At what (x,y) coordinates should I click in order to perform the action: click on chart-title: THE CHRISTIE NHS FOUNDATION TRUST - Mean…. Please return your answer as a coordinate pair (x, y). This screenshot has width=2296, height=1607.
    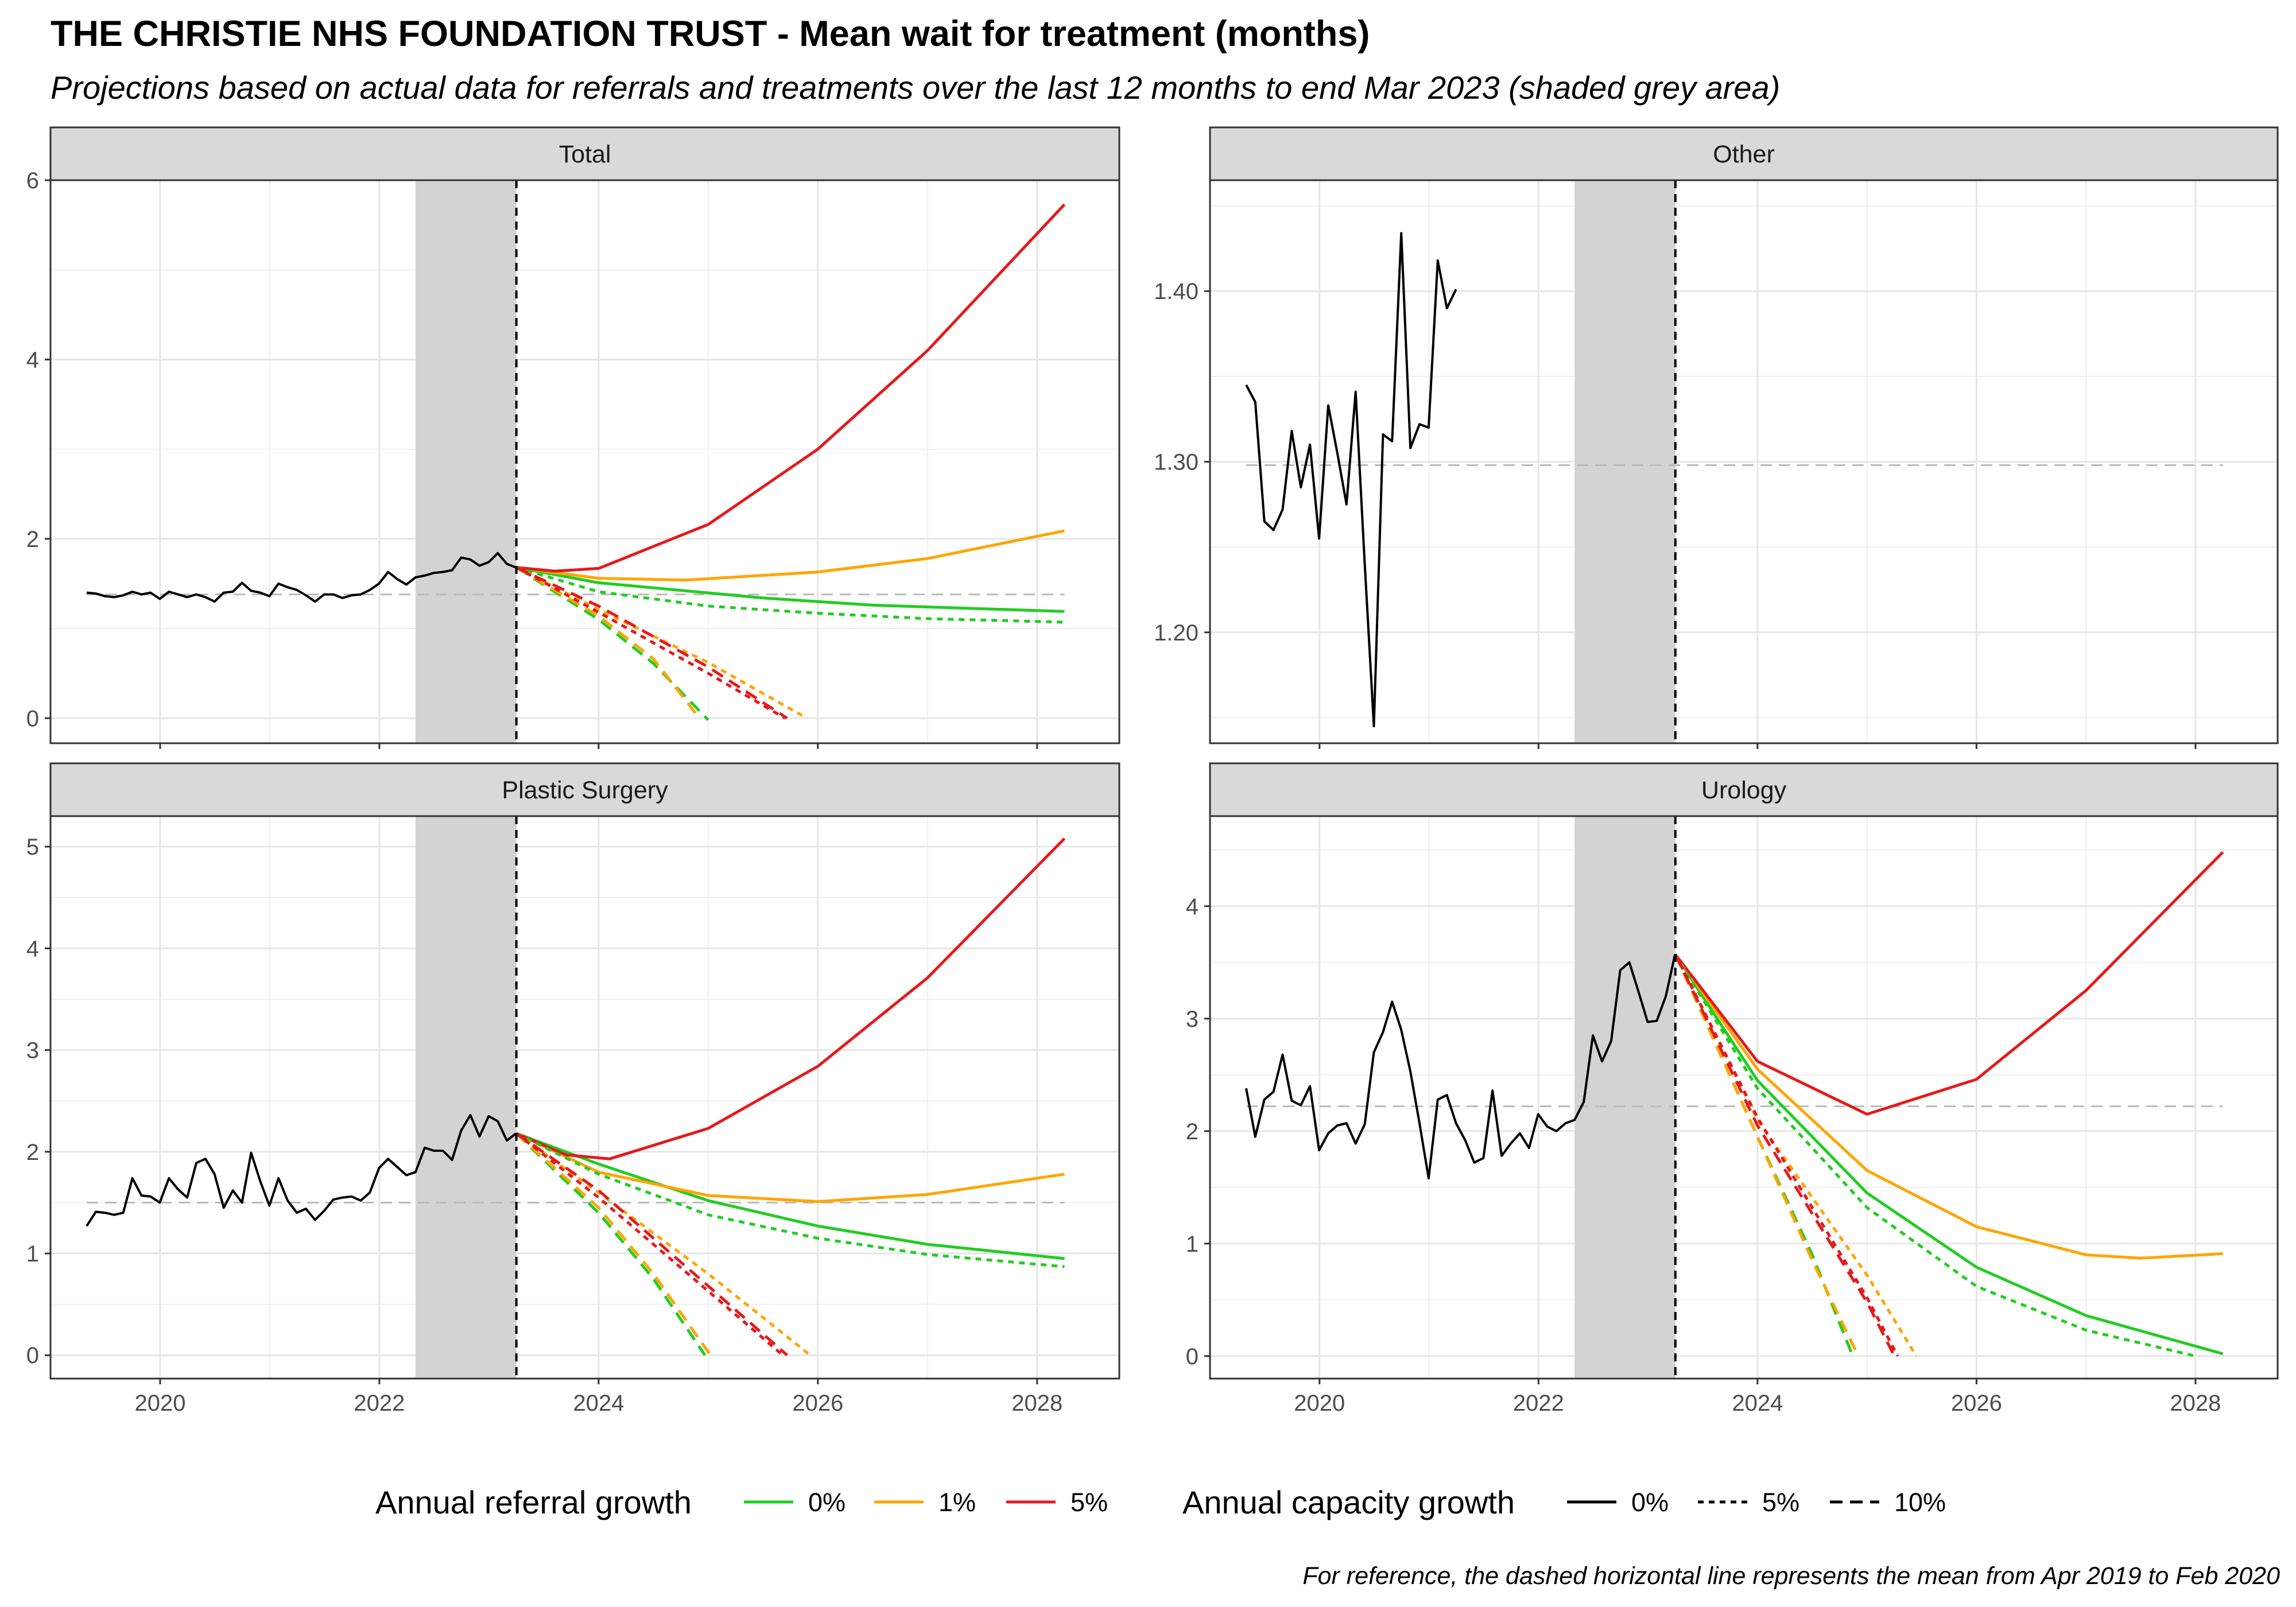
    Looking at the image, I should click on (710, 34).